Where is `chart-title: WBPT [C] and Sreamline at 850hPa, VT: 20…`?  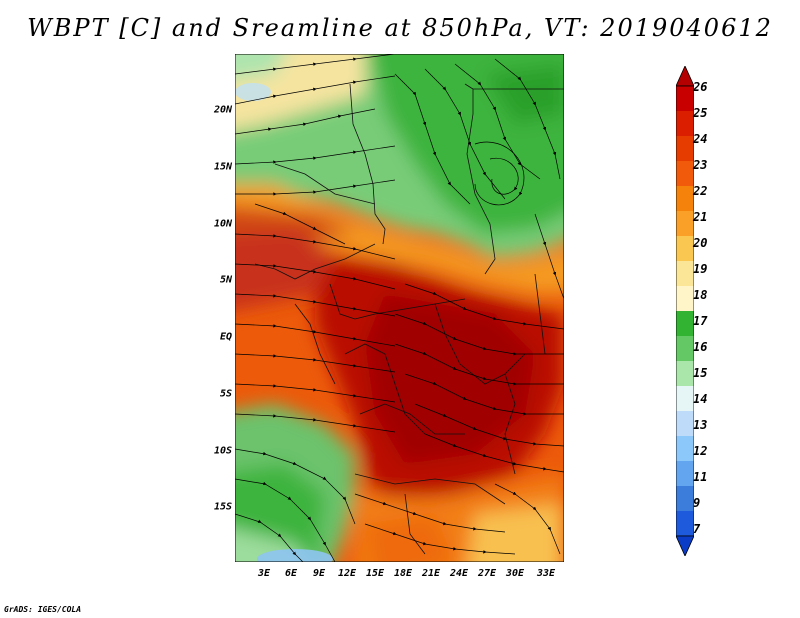 chart-title: WBPT [C] and Sreamline at 850hPa, VT: 20… is located at coordinates (400, 28).